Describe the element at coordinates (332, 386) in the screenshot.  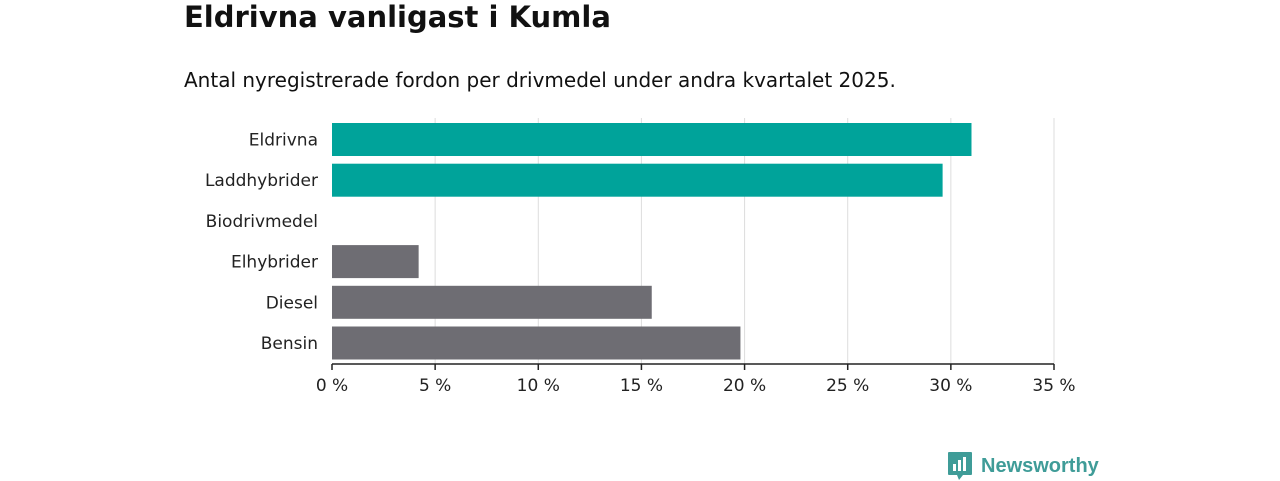
I see `x-tick-label: 0 %` at that location.